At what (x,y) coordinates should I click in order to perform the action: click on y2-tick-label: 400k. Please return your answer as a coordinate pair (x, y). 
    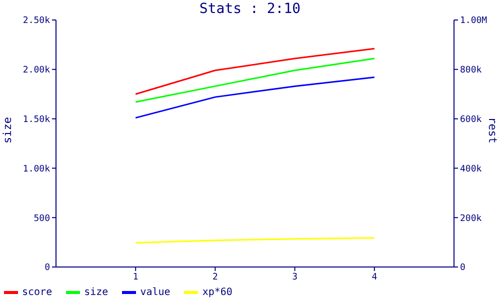
    Looking at the image, I should click on (471, 169).